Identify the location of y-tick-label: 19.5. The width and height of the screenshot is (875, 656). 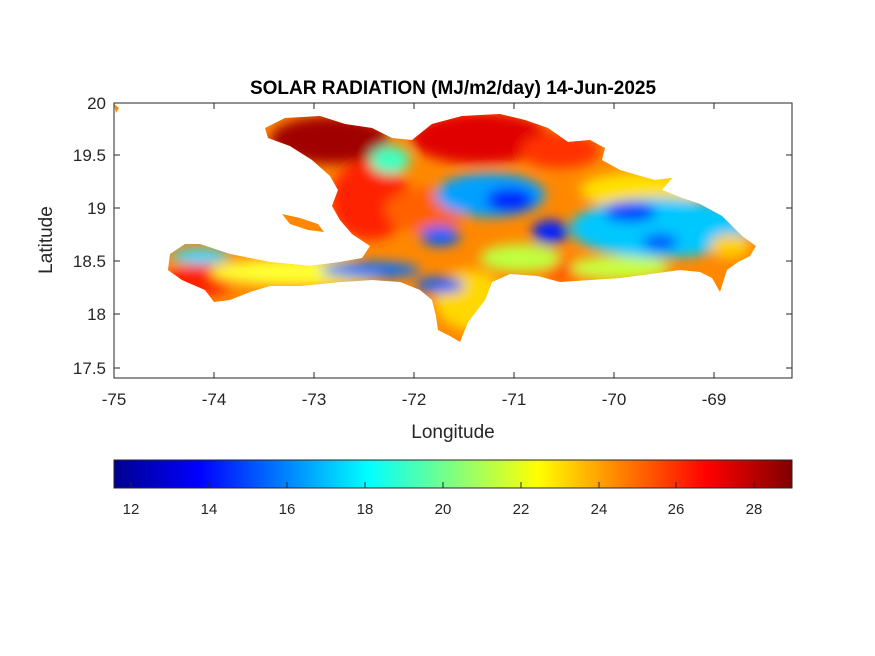
(89, 155).